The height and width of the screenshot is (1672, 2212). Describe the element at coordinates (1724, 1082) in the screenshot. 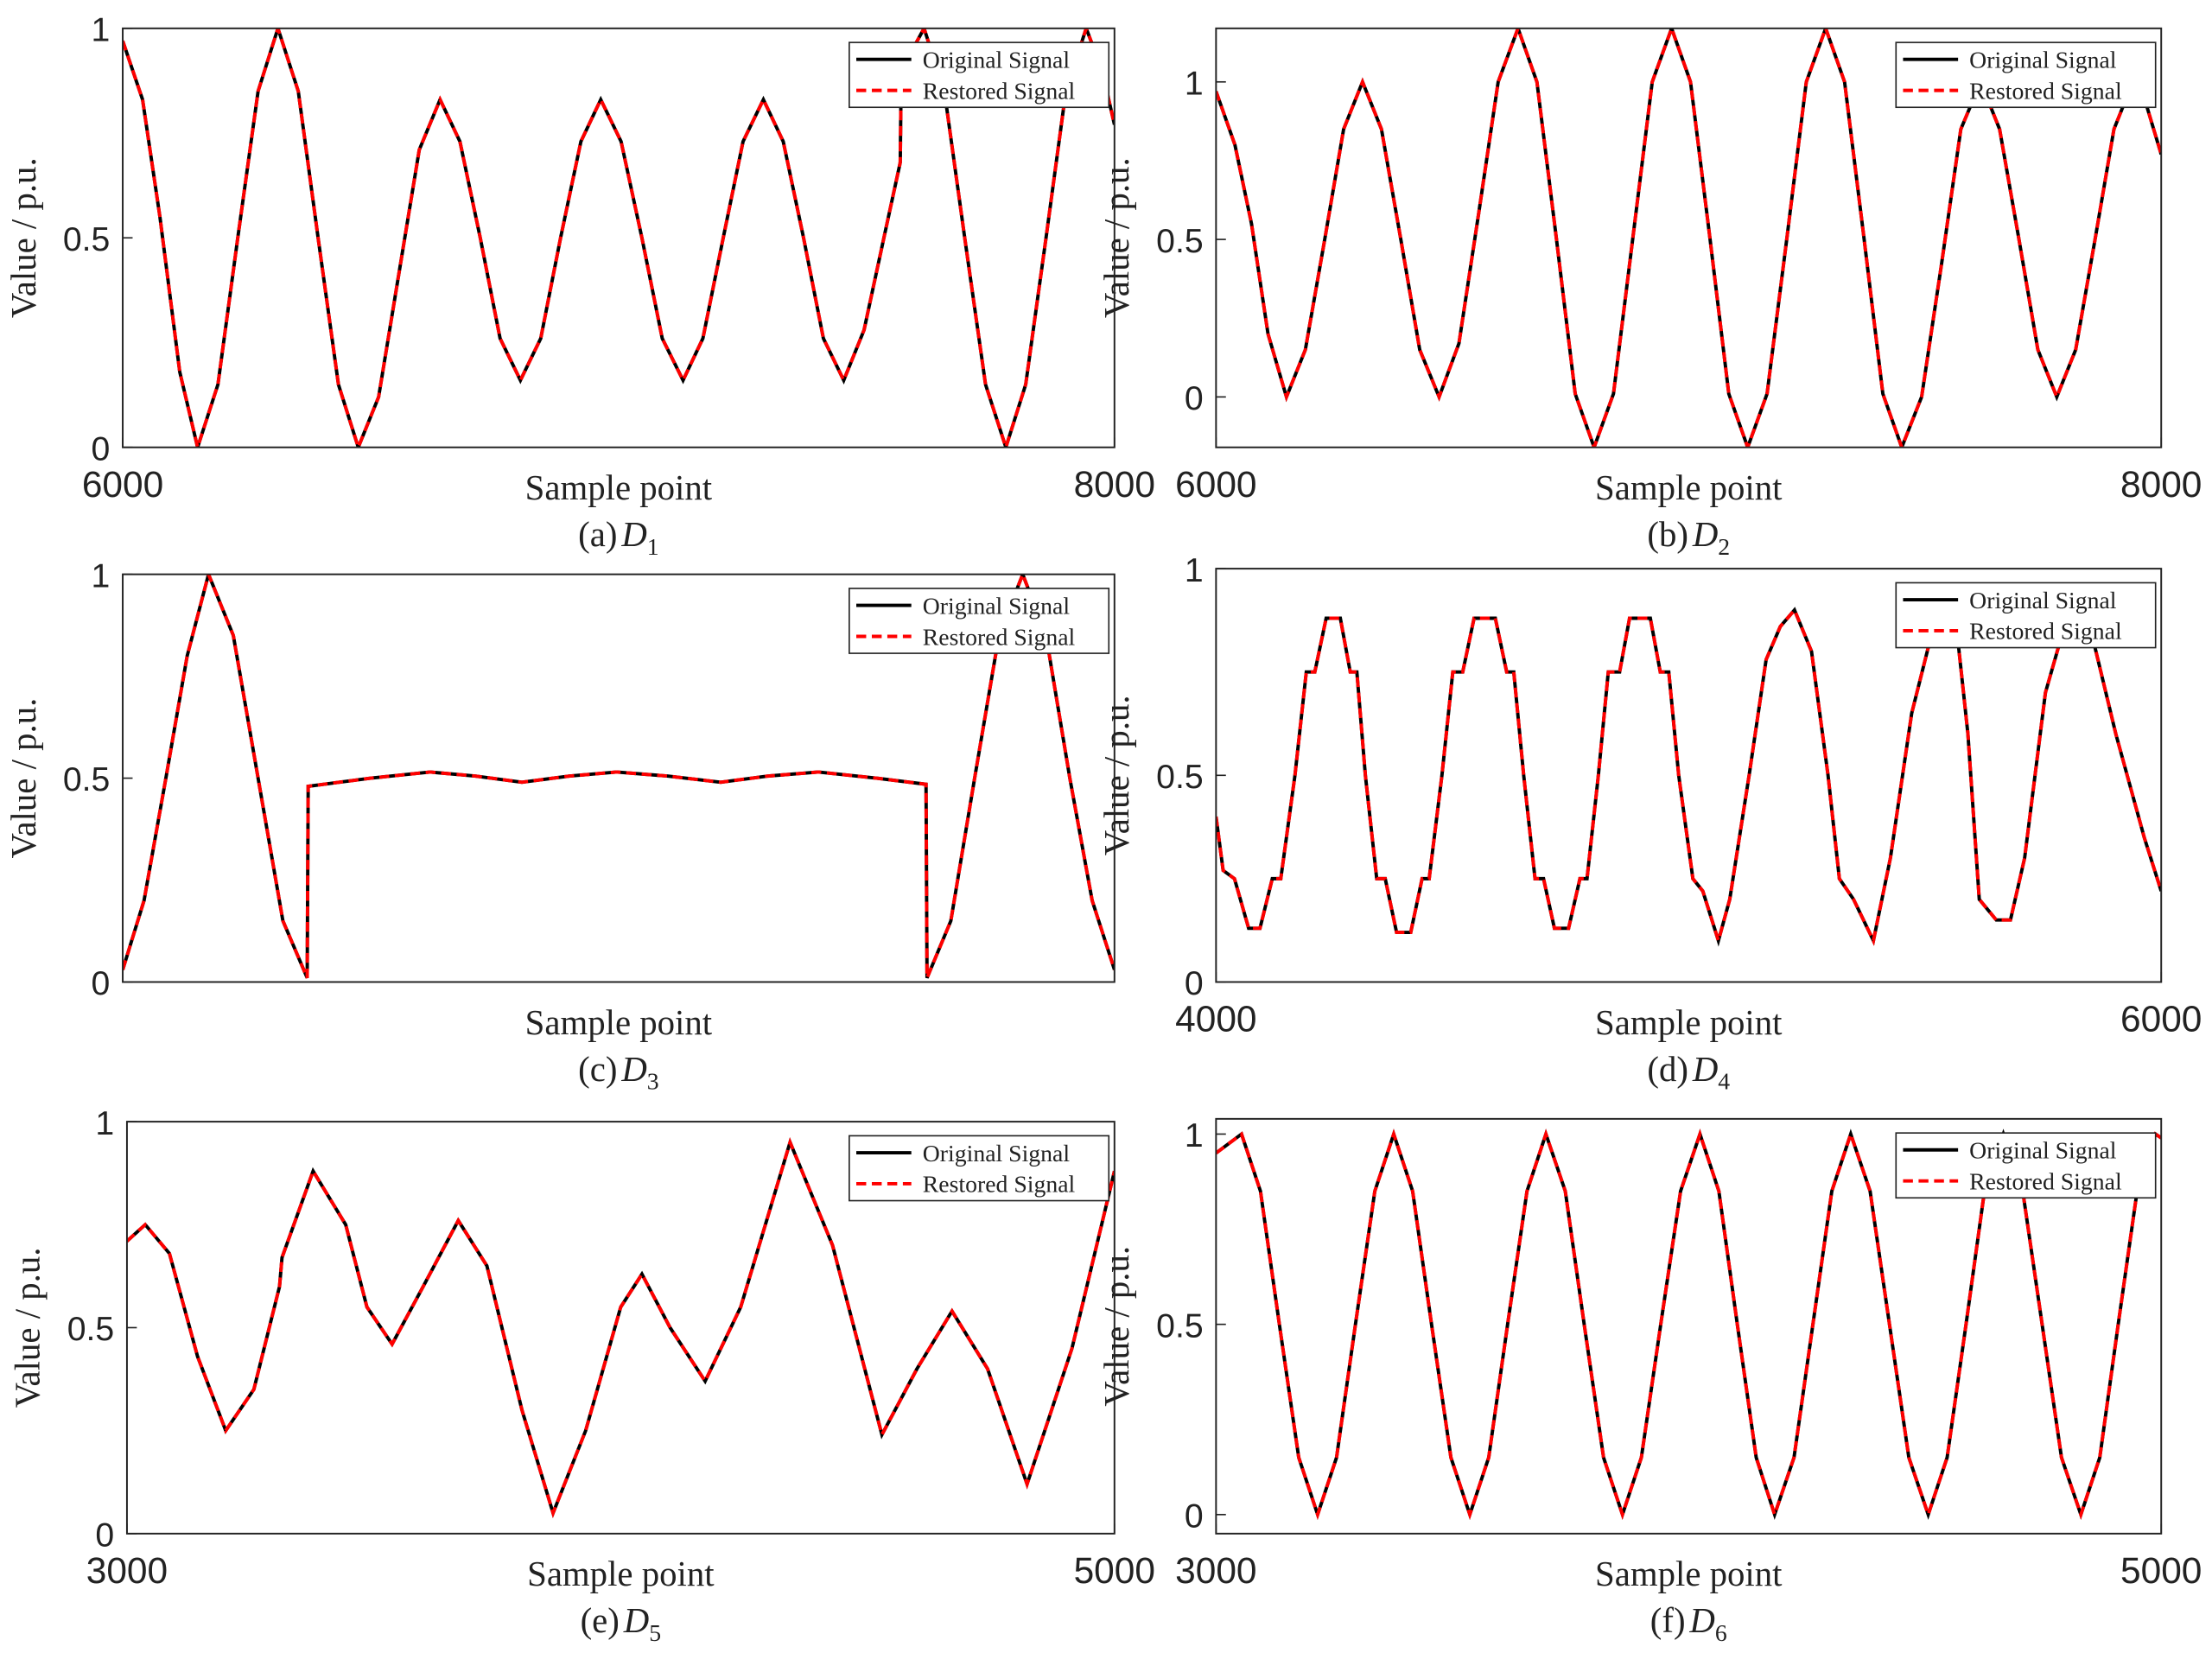

I see `caption-sub: 4` at that location.